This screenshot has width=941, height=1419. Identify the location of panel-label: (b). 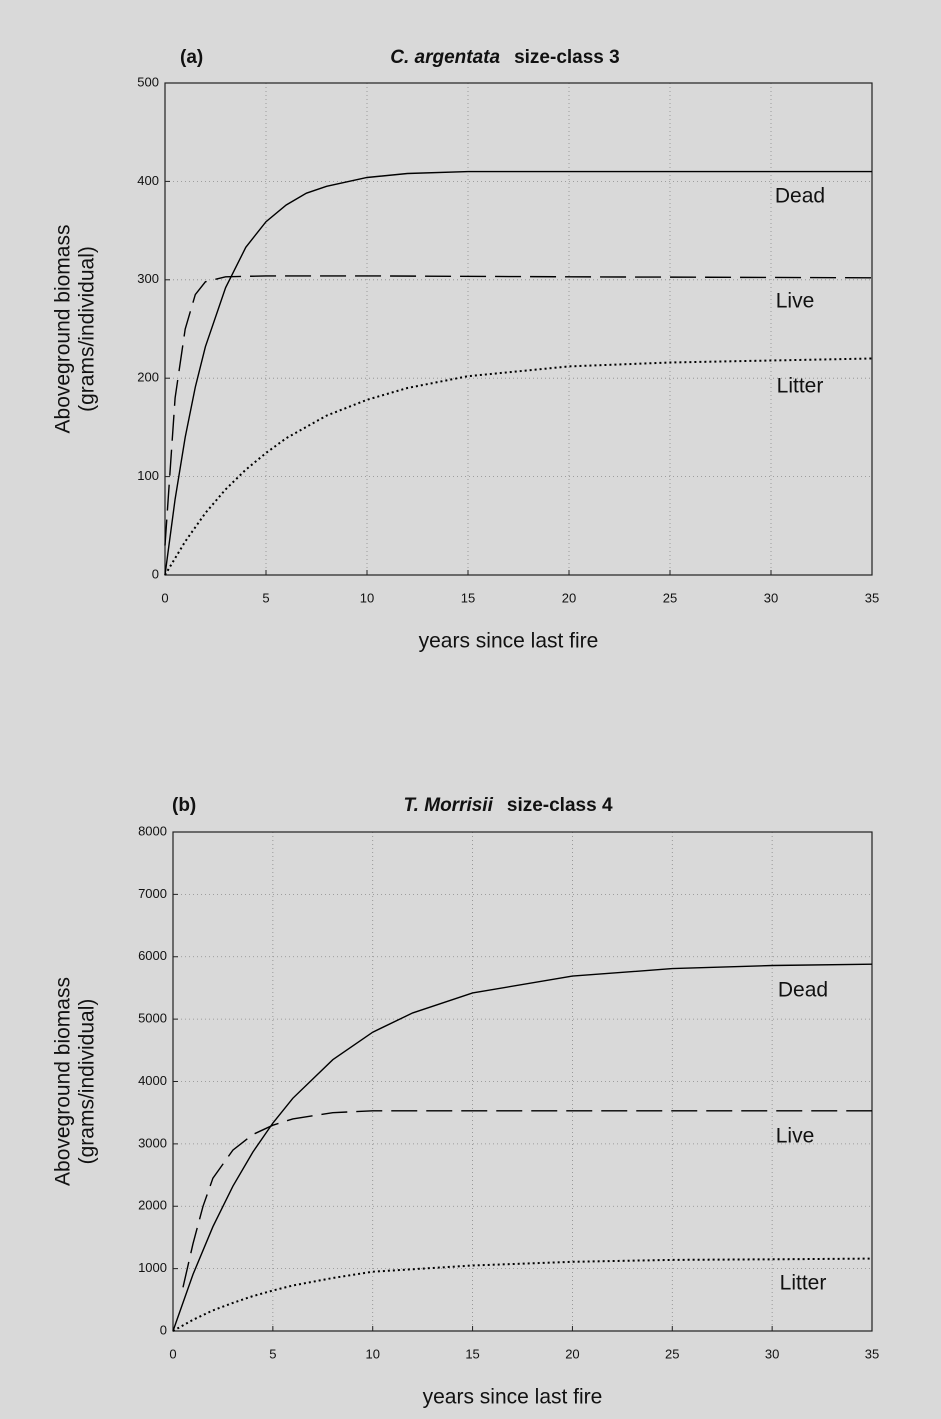
(184, 805).